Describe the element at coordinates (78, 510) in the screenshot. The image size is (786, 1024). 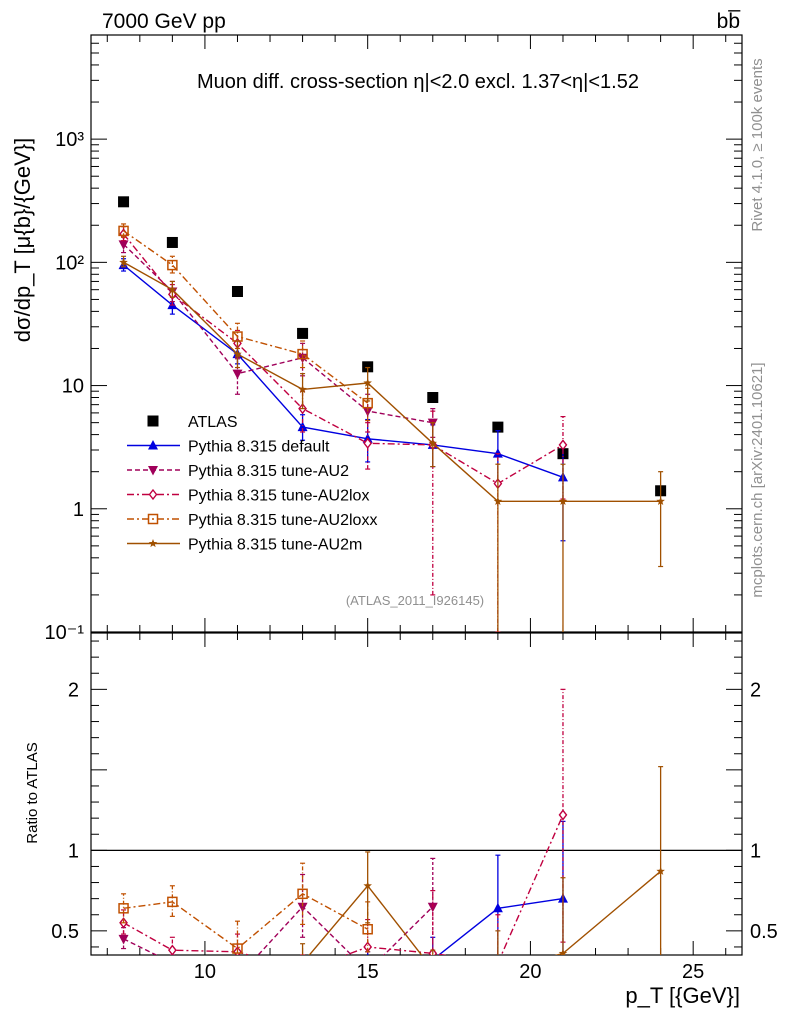
I see `main-y-tick-label: 1` at that location.